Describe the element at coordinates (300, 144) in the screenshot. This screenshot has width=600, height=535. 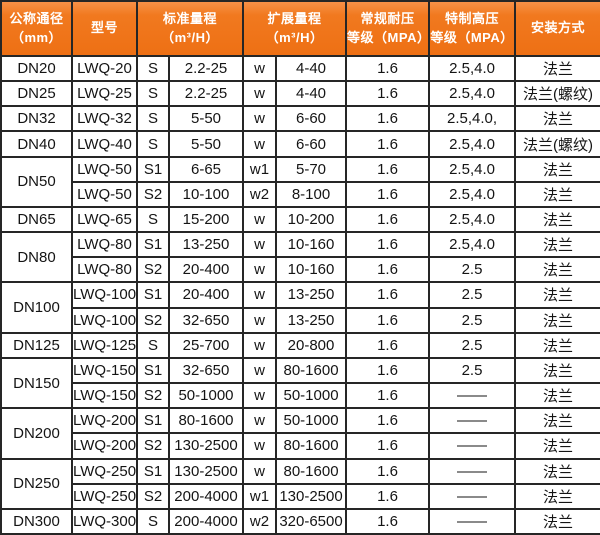
I see `table-row: DN40 LWQ-40 S 5-50 w 6-60 1.6 2.5,4.0 法兰(螺纹)` at that location.